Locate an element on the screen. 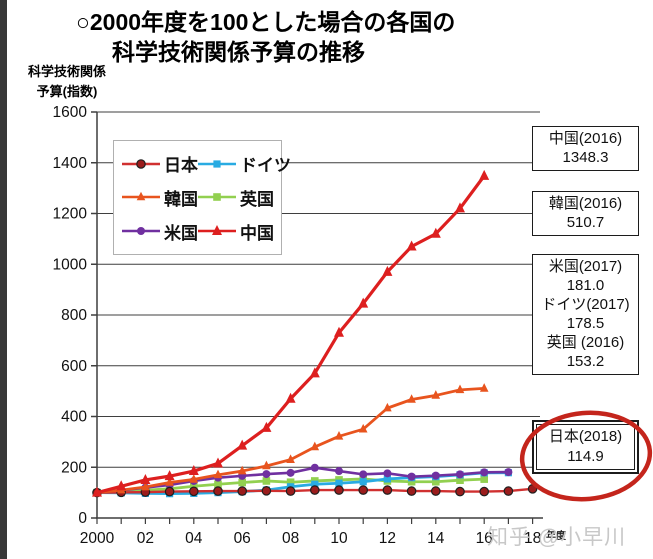 This screenshot has height=559, width=653. svg-text: 18 is located at coordinates (532, 538).